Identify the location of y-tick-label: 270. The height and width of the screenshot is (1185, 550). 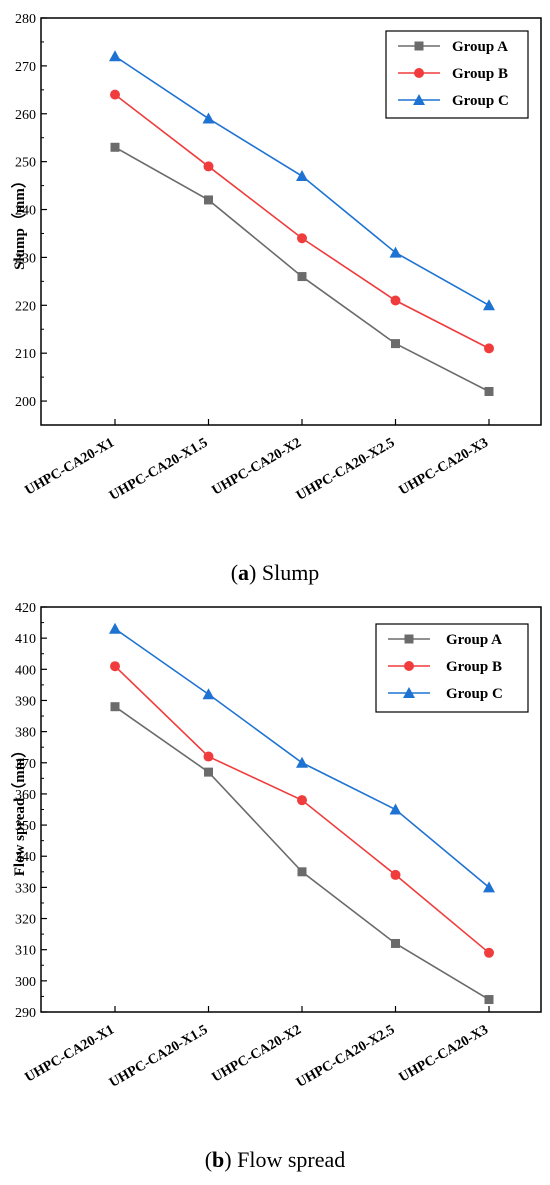
(25, 67).